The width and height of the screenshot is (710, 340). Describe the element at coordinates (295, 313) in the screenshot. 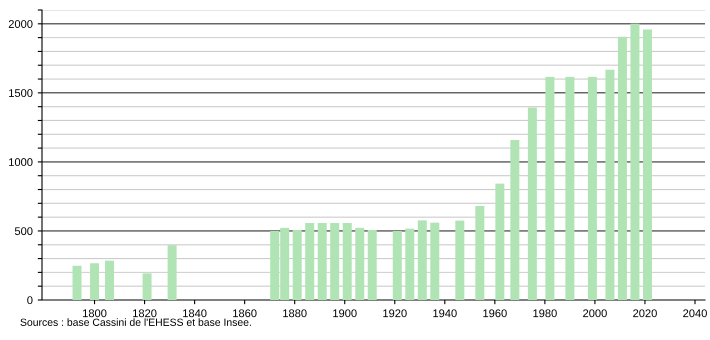

I see `x-tick-label: 1880` at that location.